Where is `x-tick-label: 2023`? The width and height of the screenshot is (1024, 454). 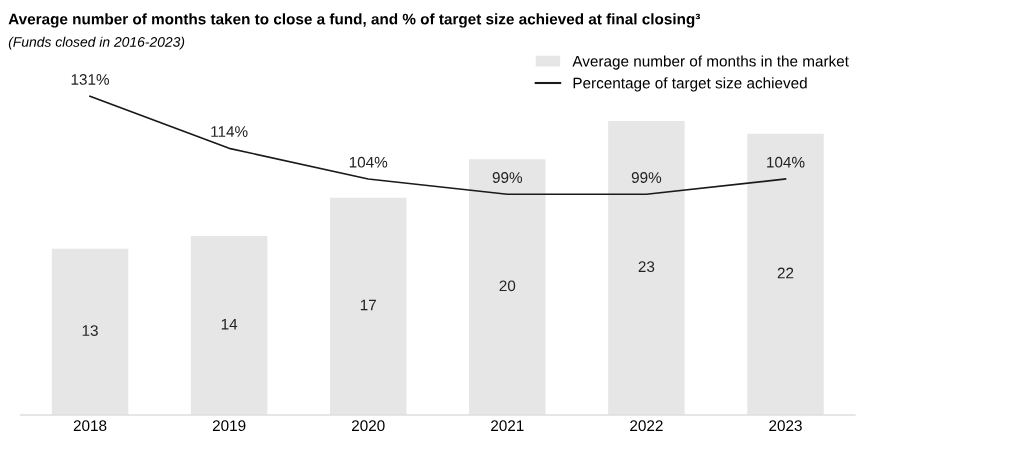
x-tick-label: 2023 is located at coordinates (785, 426).